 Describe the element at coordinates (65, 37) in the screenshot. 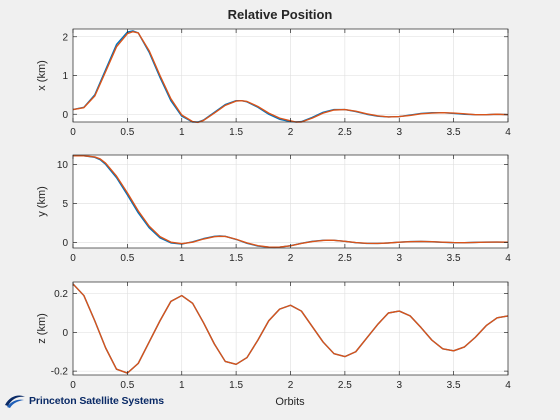

I see `y-tick-label: 2` at that location.